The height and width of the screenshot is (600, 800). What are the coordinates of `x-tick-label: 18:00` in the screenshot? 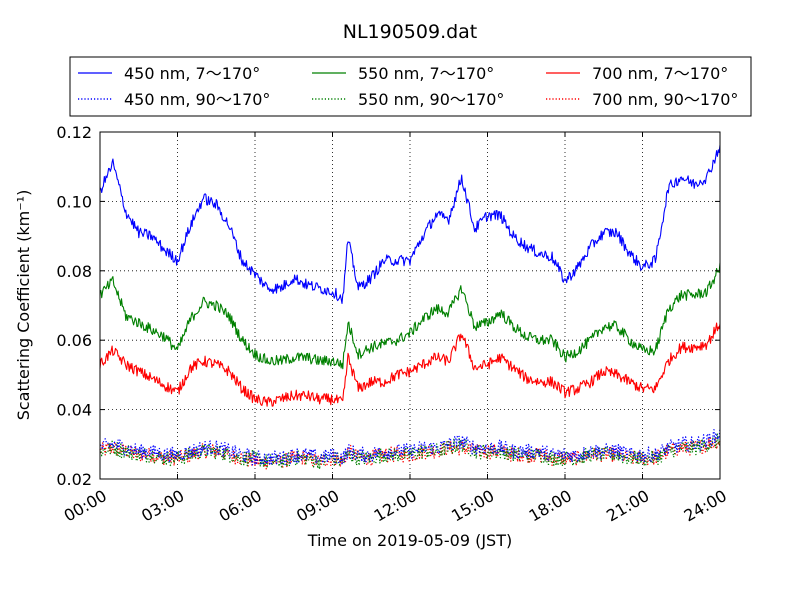 It's located at (550, 506).